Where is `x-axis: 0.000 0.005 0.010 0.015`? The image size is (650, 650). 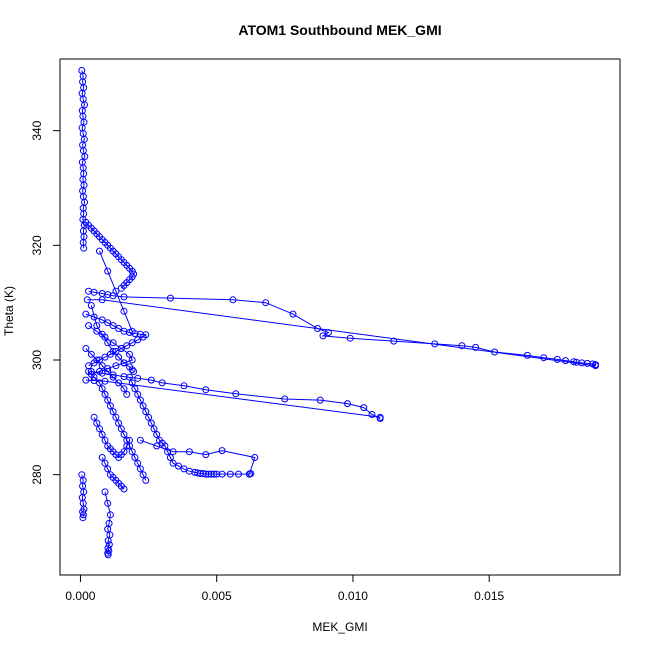
x-axis: 0.000 0.005 0.010 0.015 is located at coordinates (285, 588).